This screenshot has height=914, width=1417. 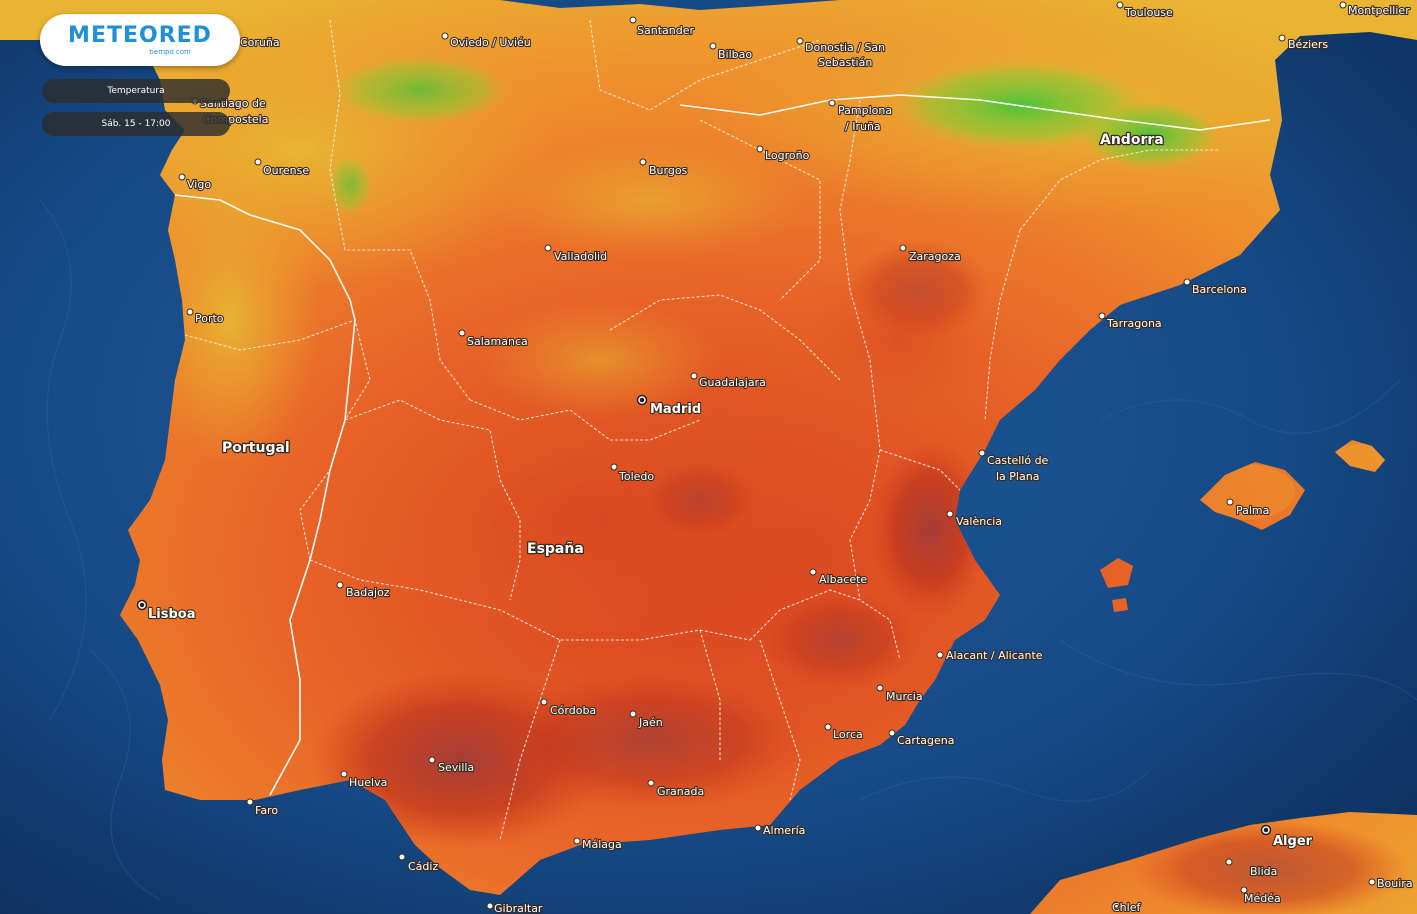 What do you see at coordinates (665, 30) in the screenshot?
I see `city-label-santander: Santander` at bounding box center [665, 30].